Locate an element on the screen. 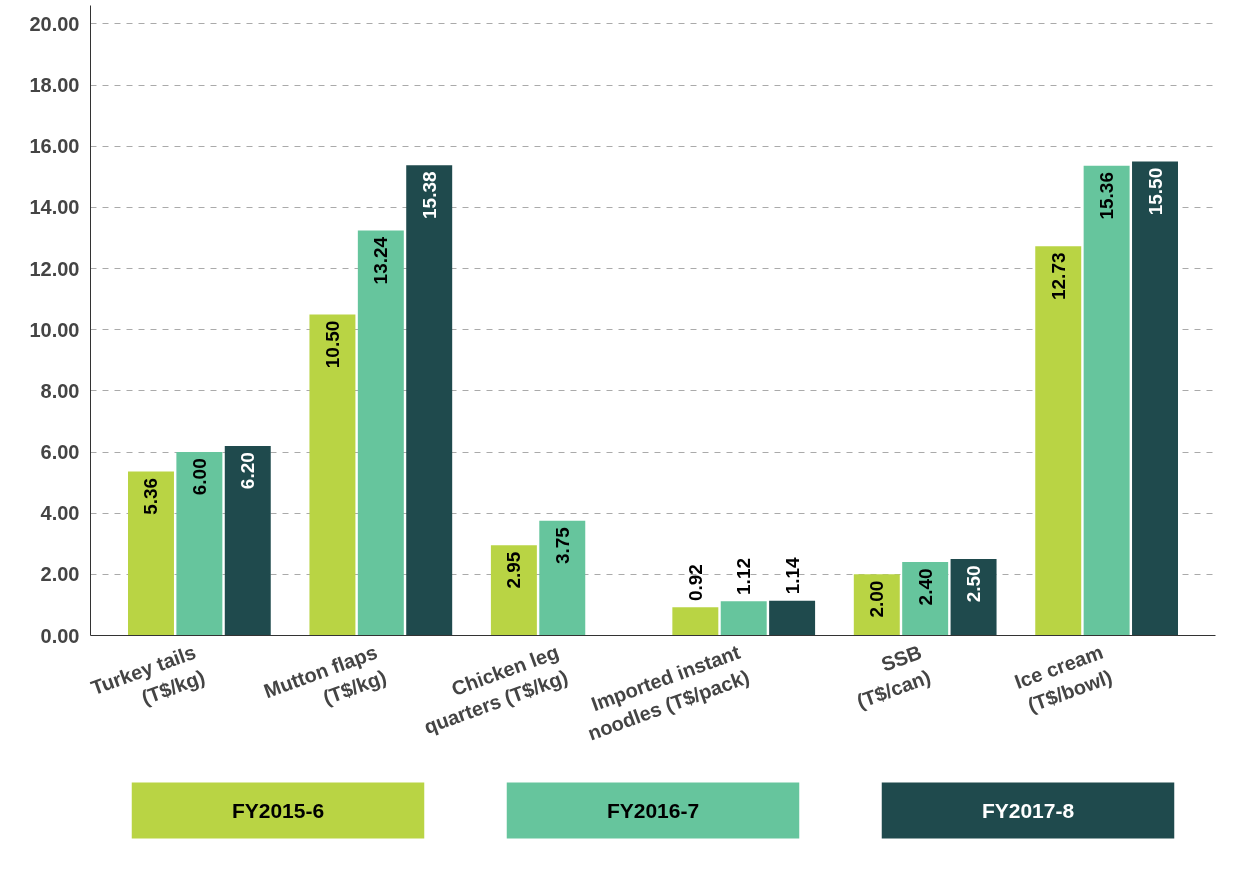  data-label: 6.20 is located at coordinates (248, 471).